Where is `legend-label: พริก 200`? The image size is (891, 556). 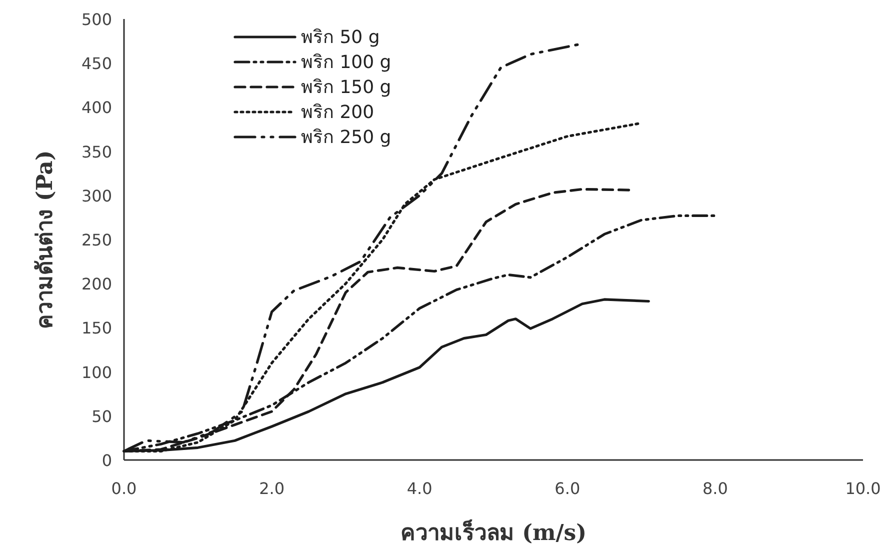
legend-label: พริก 200 is located at coordinates (337, 112).